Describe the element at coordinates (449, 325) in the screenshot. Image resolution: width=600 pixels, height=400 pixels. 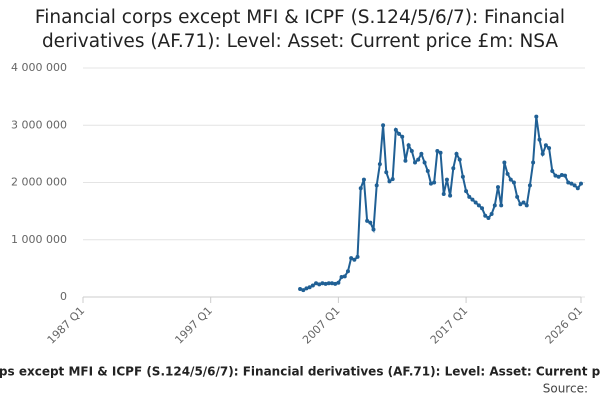
I see `x-tick-label: 2017 Q1` at that location.